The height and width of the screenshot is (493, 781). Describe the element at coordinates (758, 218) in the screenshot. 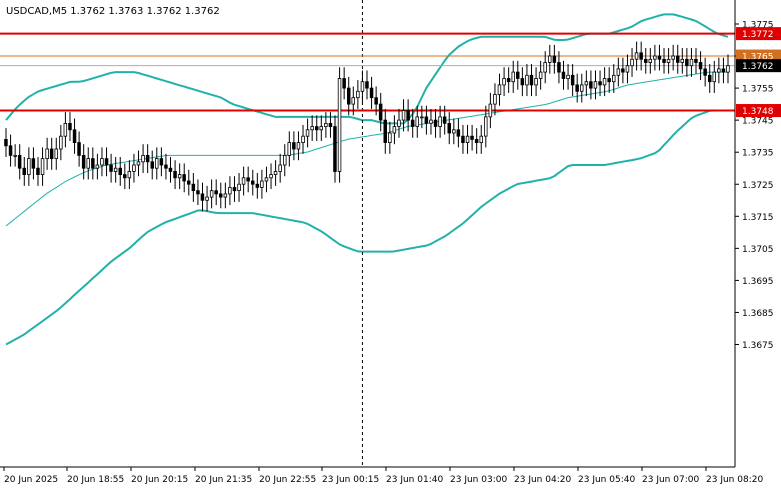

I see `y-tick-label: 1.3715` at that location.